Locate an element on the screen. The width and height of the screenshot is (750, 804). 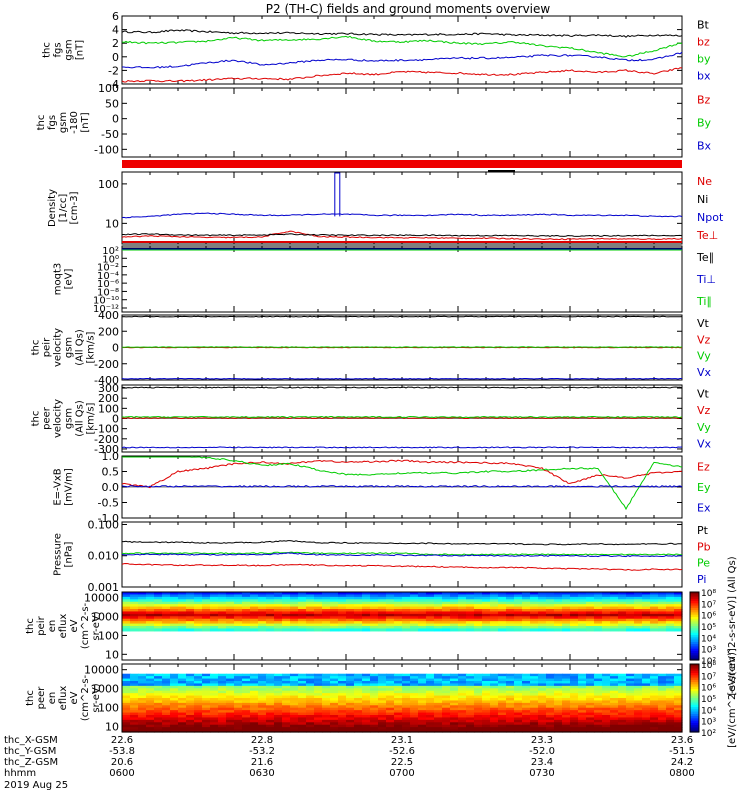
efield-ylabel: E=-VxB is located at coordinates (58, 486).